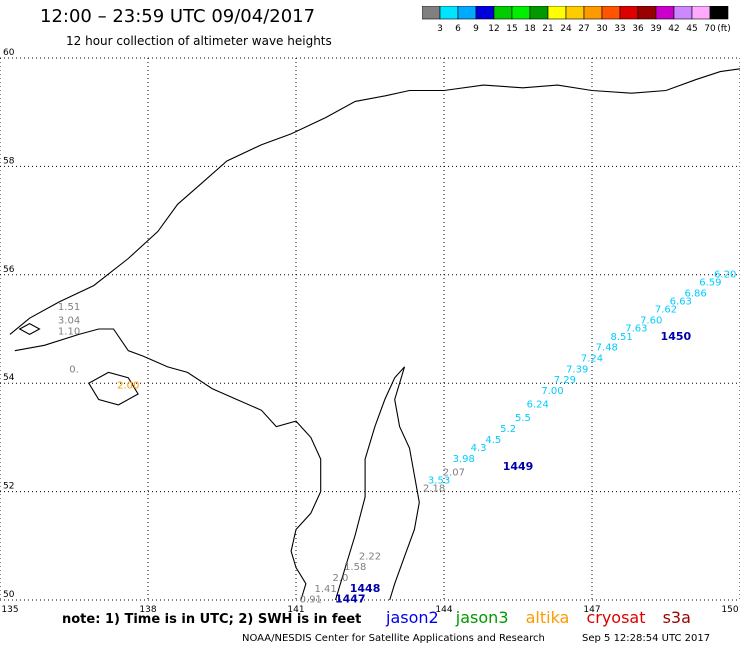 Image resolution: width=740 pixels, height=650 pixels. What do you see at coordinates (439, 480) in the screenshot?
I see `wave-height-label: 3.53` at bounding box center [439, 480].